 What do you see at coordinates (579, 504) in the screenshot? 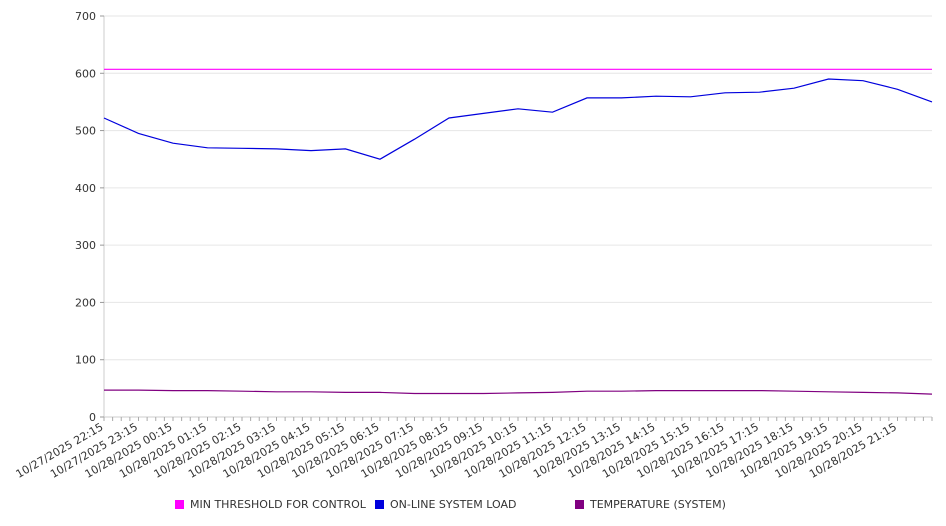
I see `legend-swatch-temperature` at bounding box center [579, 504].